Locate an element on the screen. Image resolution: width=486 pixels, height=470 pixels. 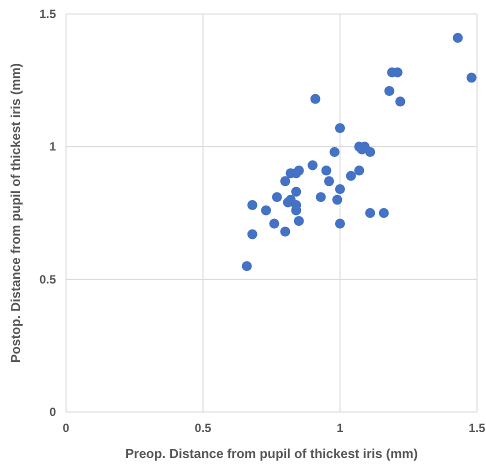
y-tick-label: 1 is located at coordinates (52, 147).